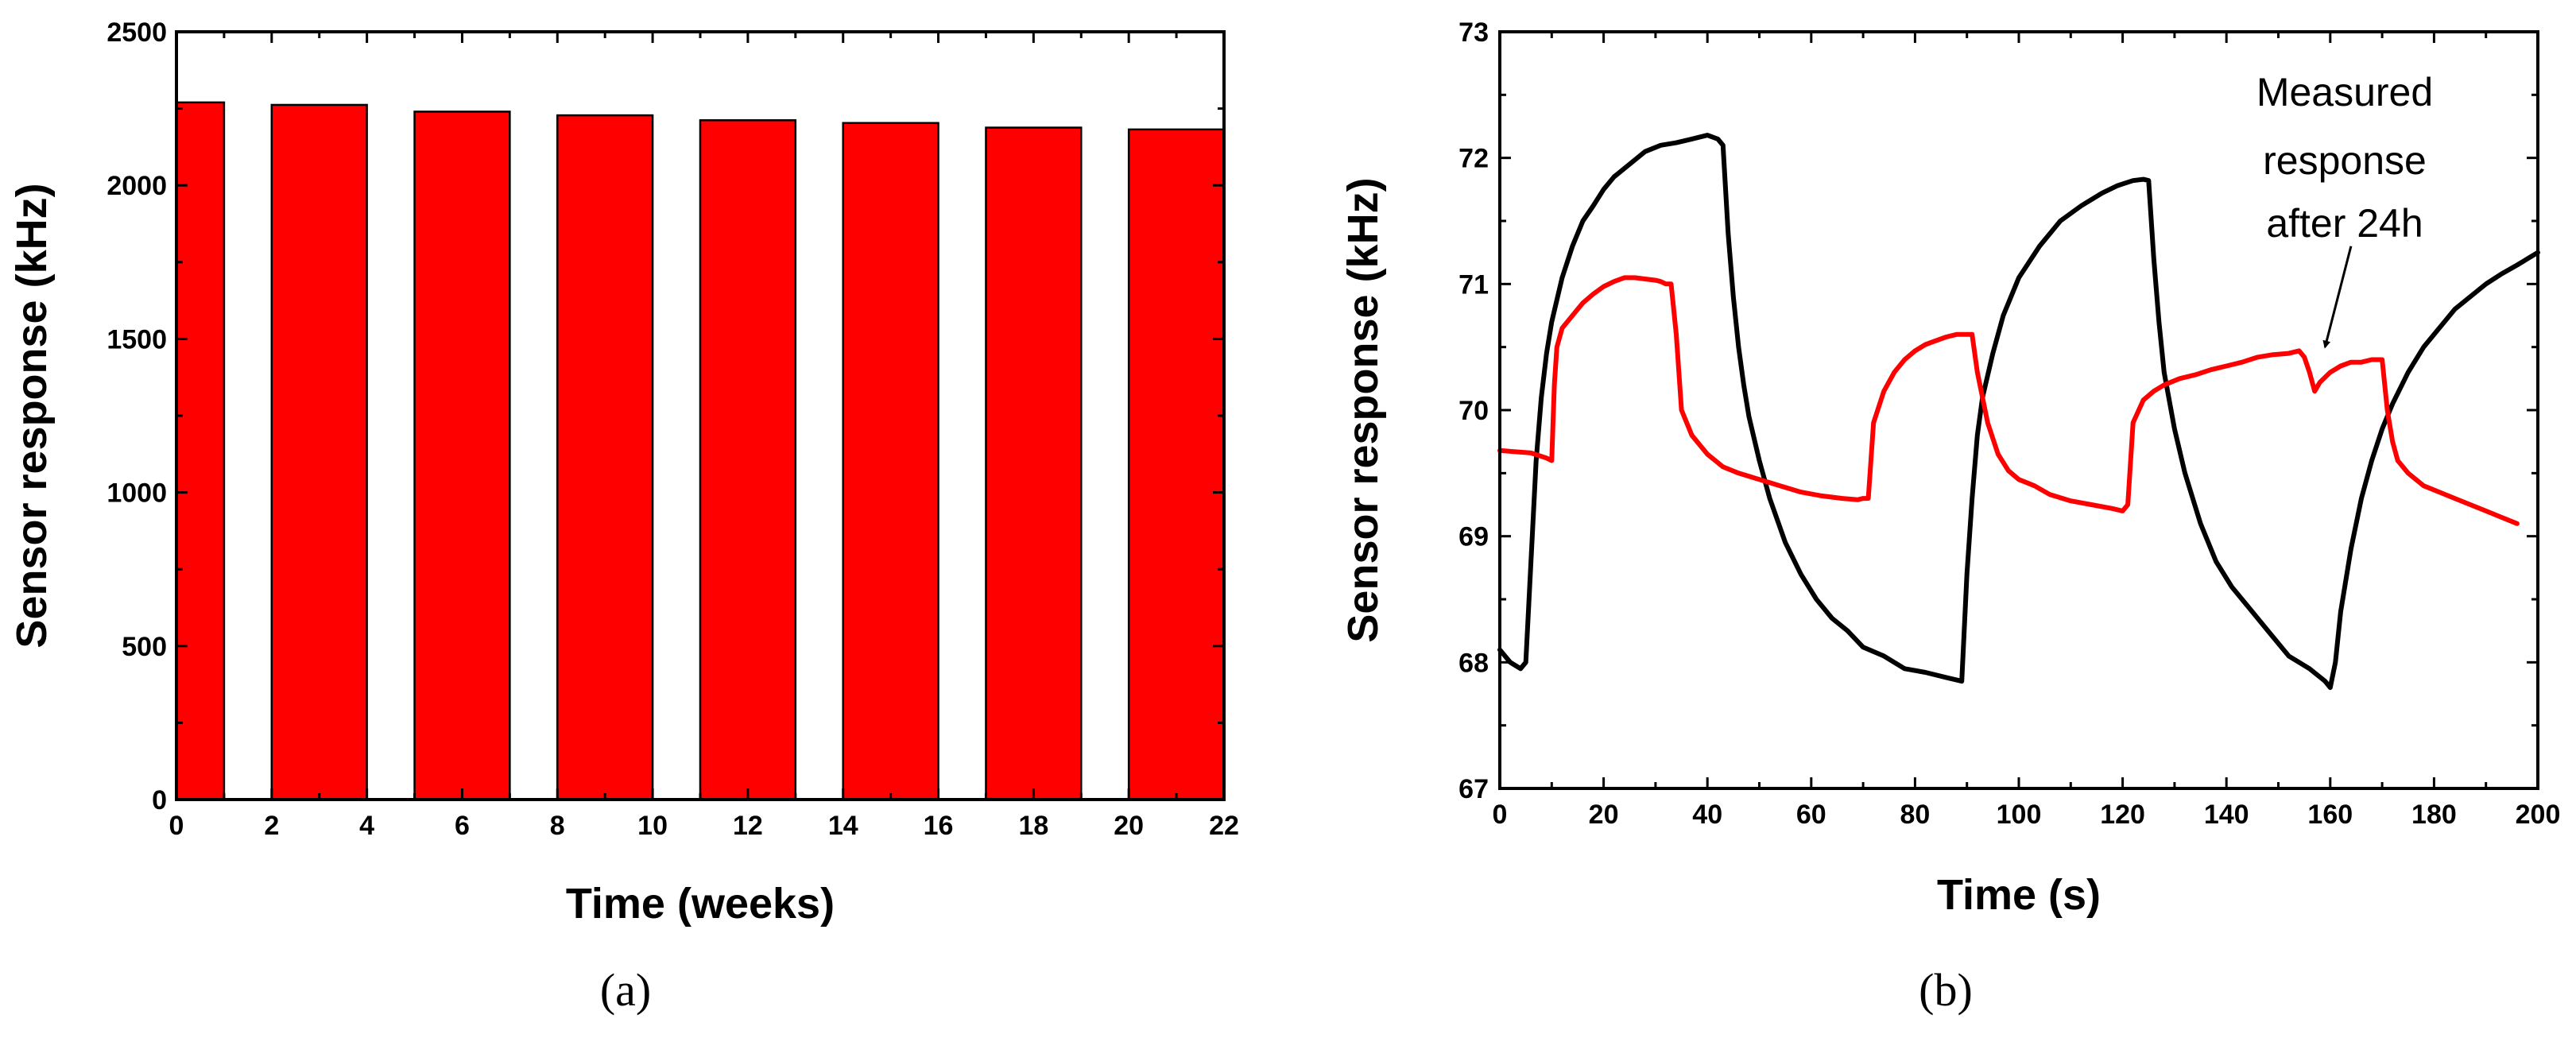 This screenshot has height=1038, width=2576. What do you see at coordinates (1473, 411) in the screenshot?
I see `y-tick-label: 70` at bounding box center [1473, 411].